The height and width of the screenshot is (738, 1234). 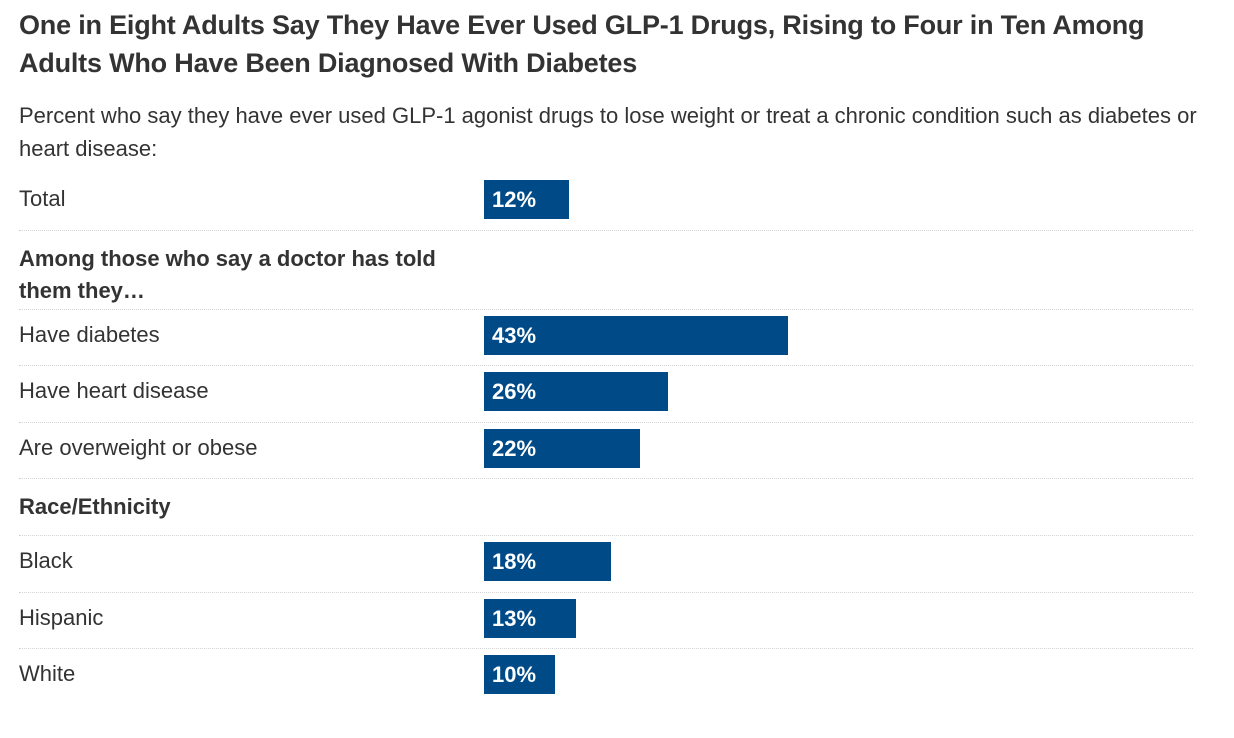 I want to click on category-label: Have heart disease, so click(x=114, y=390).